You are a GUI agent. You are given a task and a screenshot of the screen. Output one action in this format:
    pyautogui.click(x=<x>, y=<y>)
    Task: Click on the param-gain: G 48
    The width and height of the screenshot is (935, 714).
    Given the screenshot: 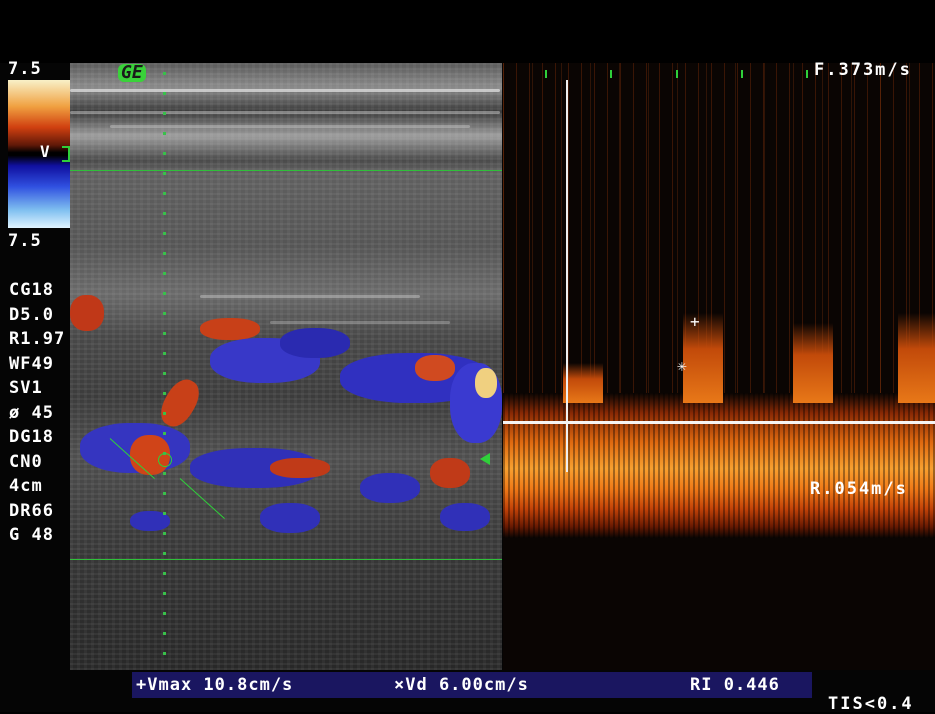 What is the action you would take?
    pyautogui.click(x=31, y=535)
    